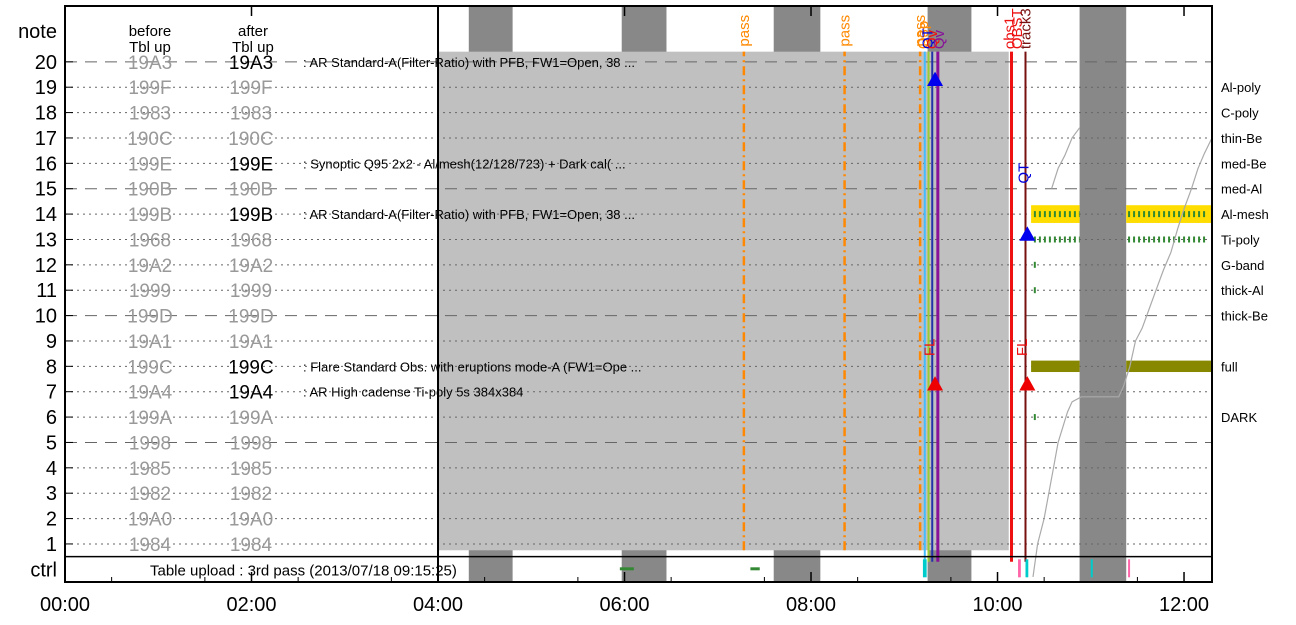  What do you see at coordinates (251, 418) in the screenshot?
I see `row-code-after: 199A` at bounding box center [251, 418].